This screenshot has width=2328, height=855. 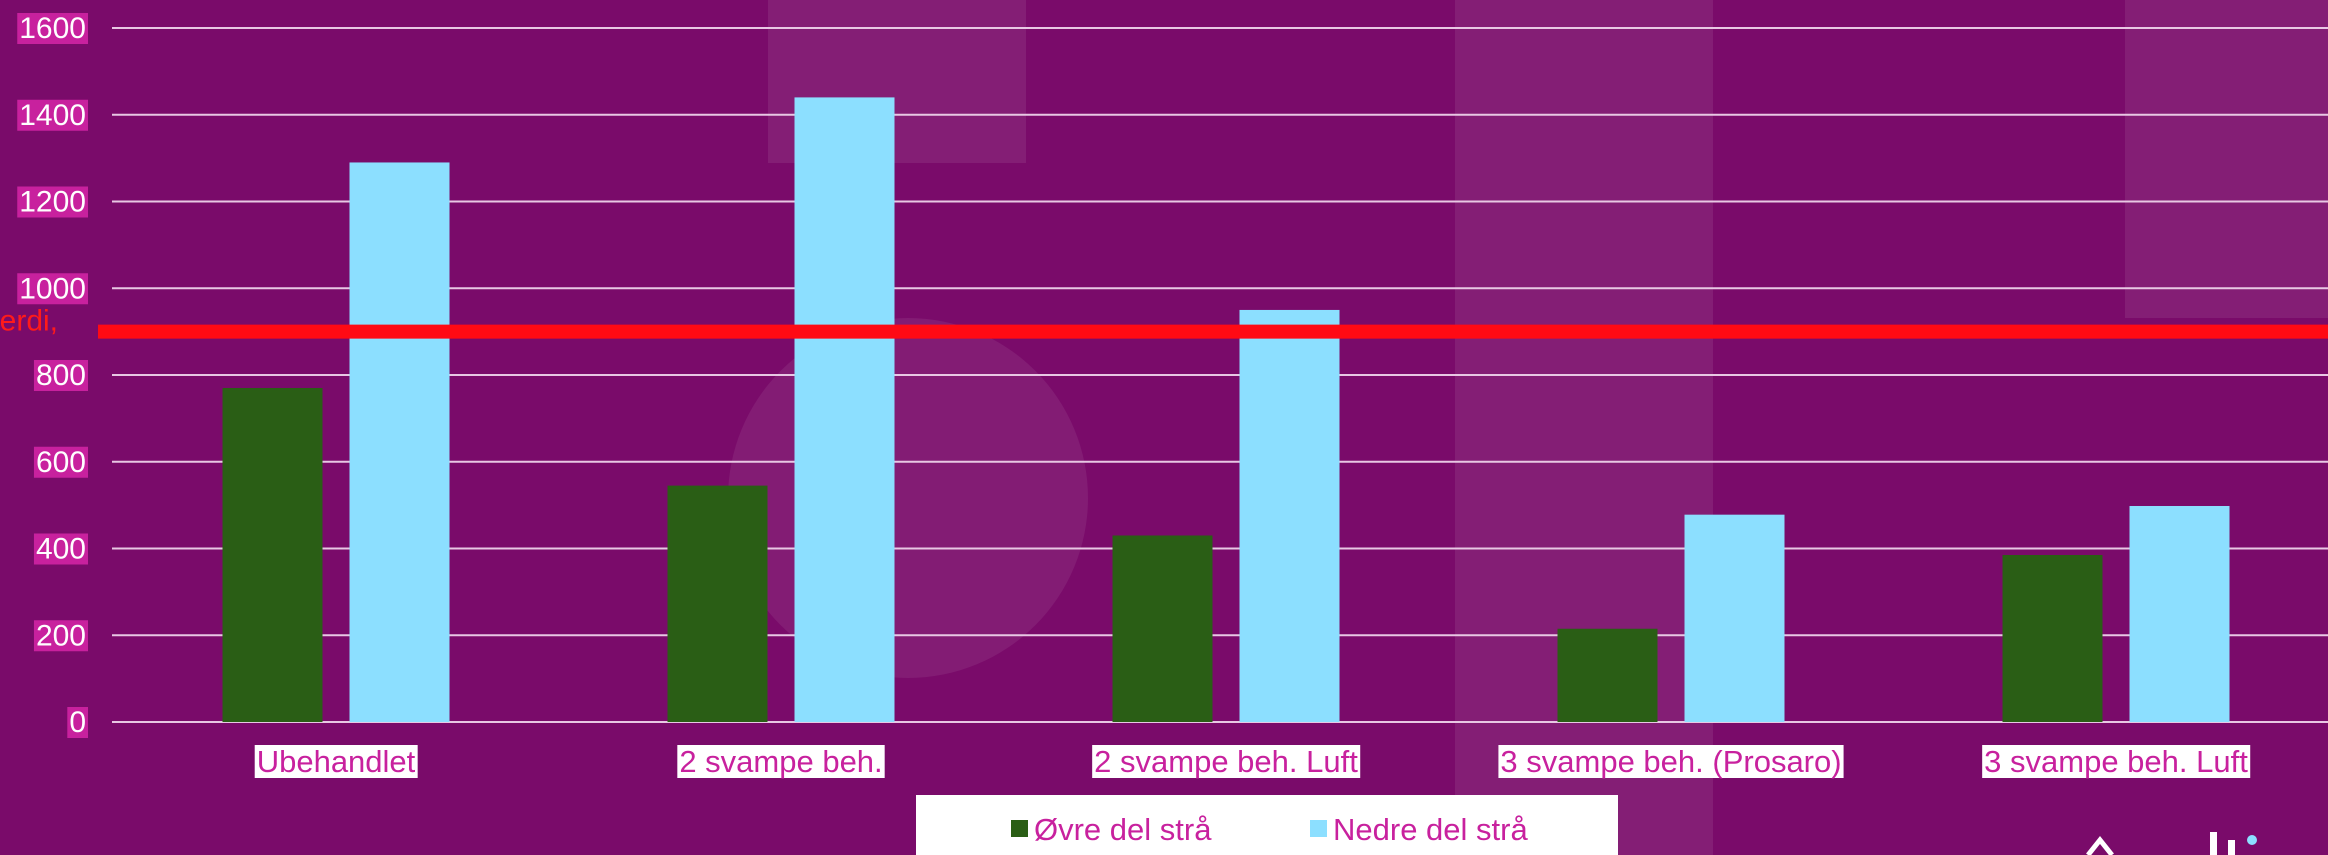 I want to click on y-tick-label: 1000, so click(x=52, y=288).